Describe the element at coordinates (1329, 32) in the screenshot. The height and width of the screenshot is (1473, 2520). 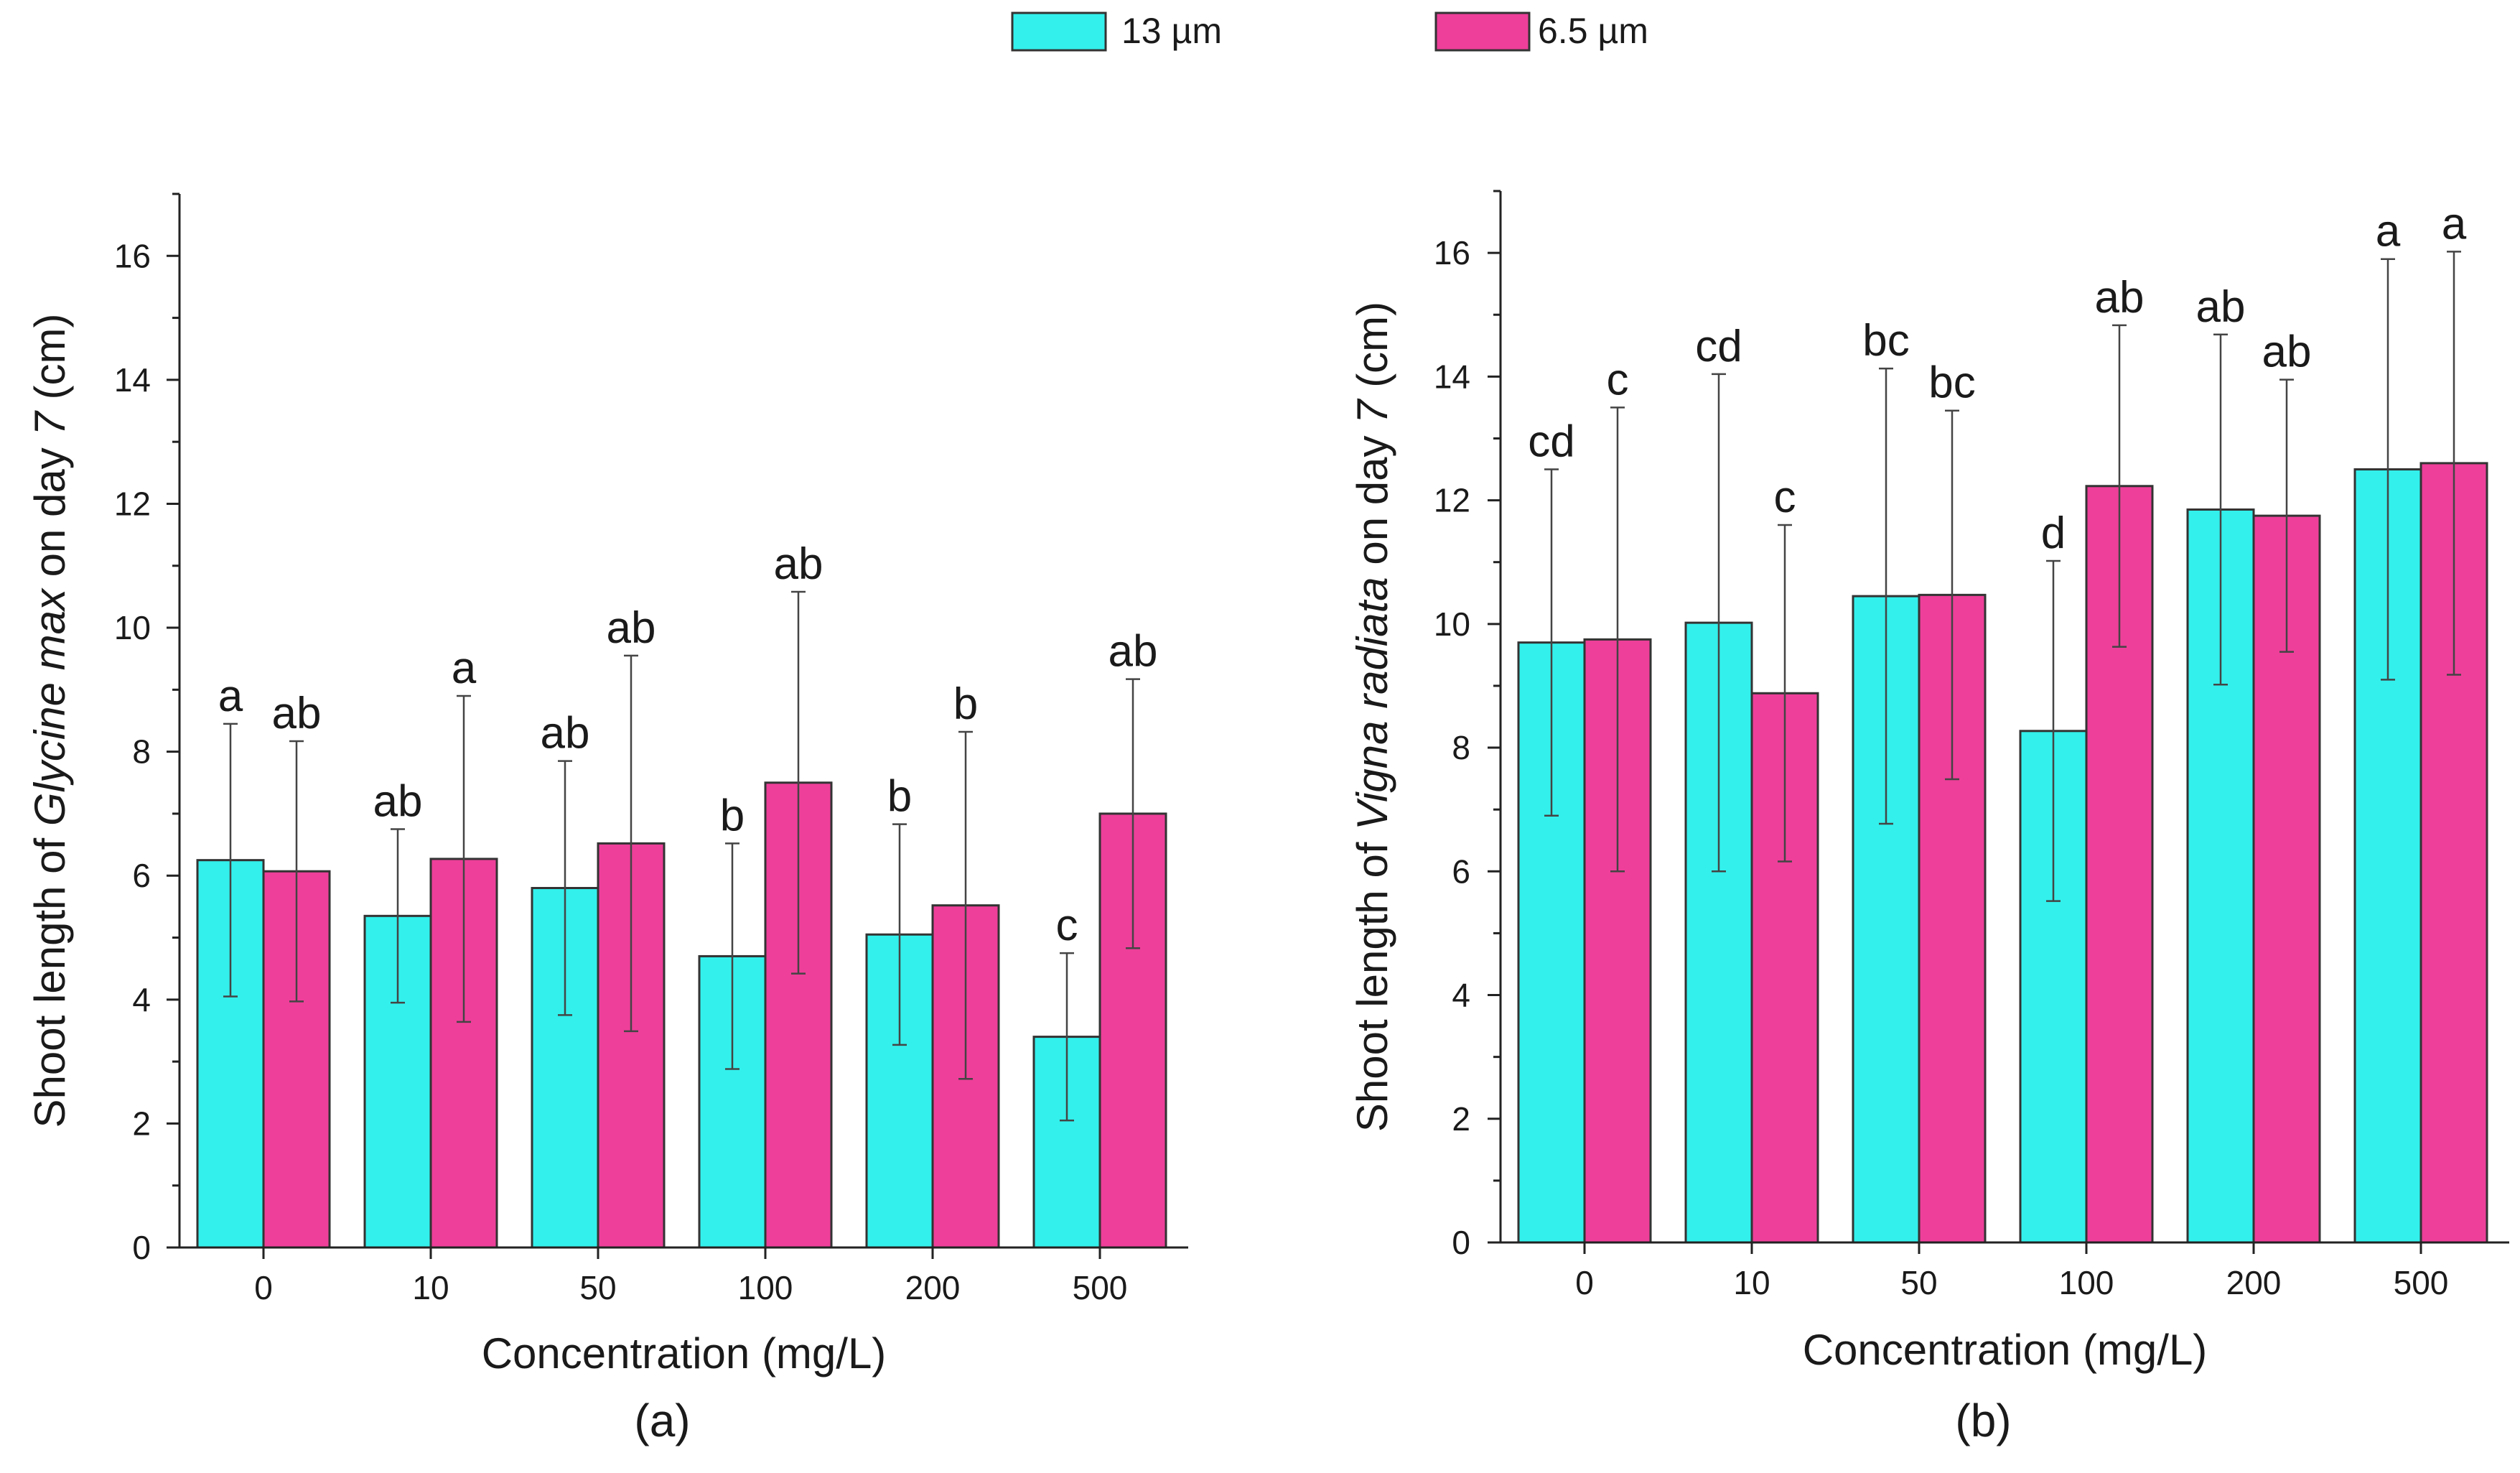
I see `legend: 13 µm 6.5 µm` at that location.